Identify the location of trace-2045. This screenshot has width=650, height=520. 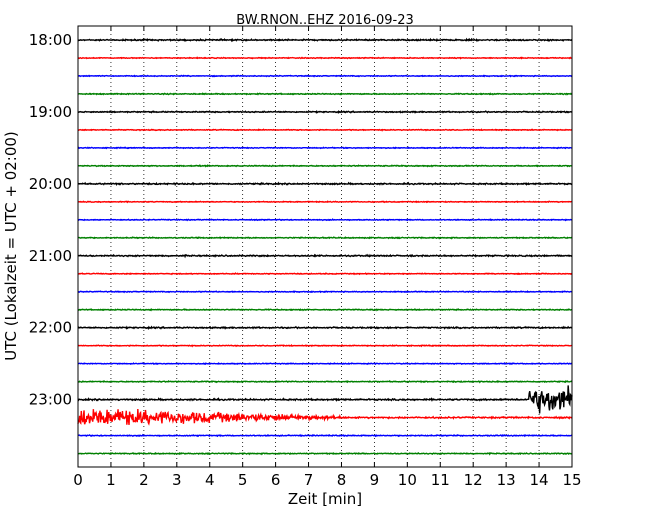
(325, 238).